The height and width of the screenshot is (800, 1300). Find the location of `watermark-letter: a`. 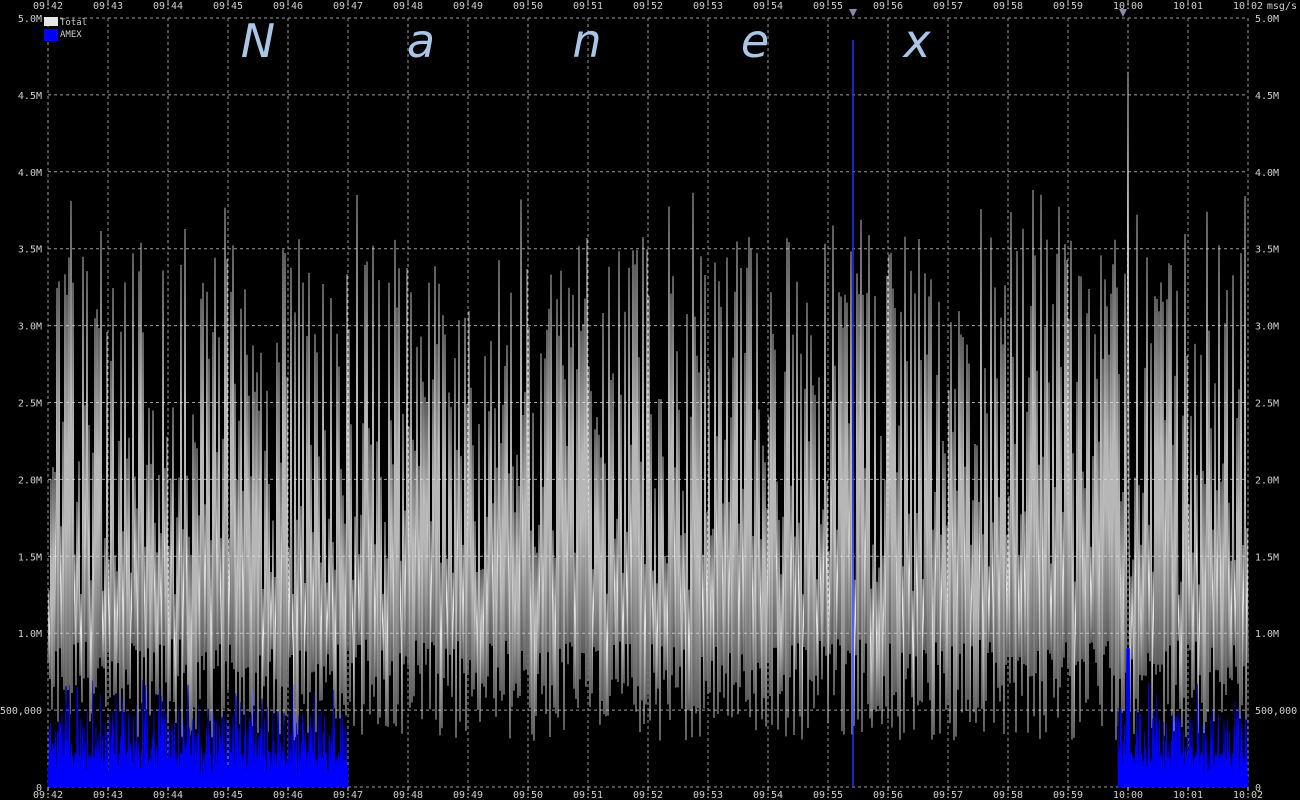

watermark-letter: a is located at coordinates (421, 41).